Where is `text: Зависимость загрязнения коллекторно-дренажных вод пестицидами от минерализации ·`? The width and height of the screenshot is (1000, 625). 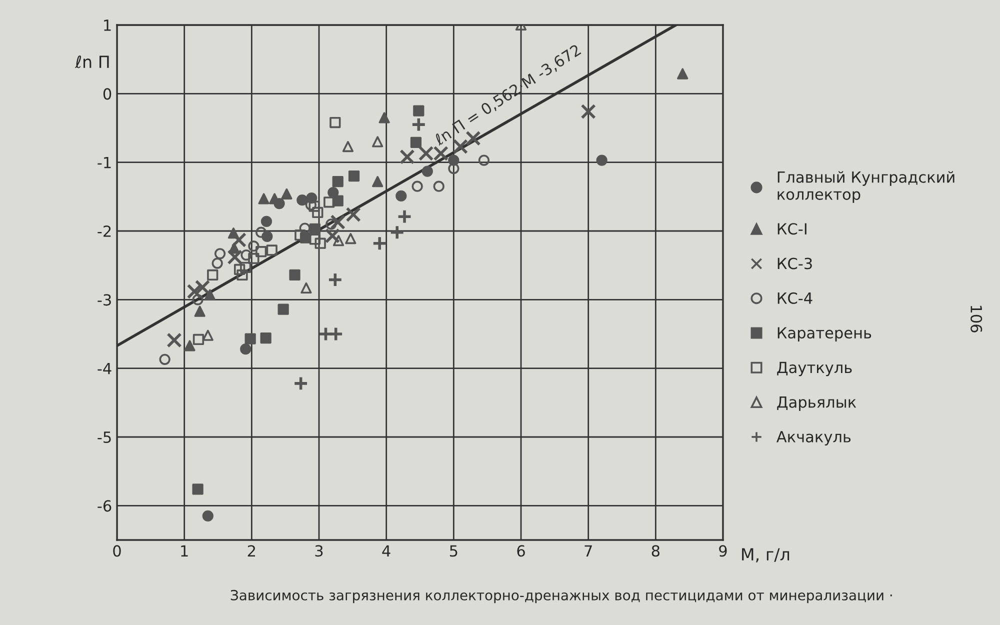 text: Зависимость загрязнения коллекторно-дренажных вод пестицидами от минерализации · is located at coordinates (561, 597).